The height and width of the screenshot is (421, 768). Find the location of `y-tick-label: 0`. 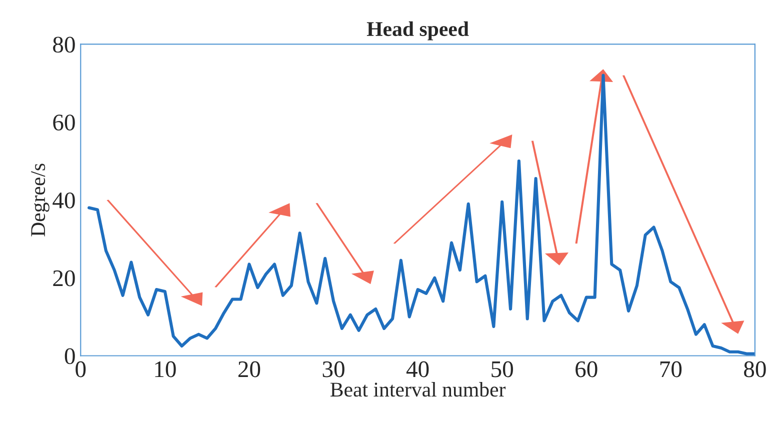

y-tick-label: 0 is located at coordinates (69, 356).